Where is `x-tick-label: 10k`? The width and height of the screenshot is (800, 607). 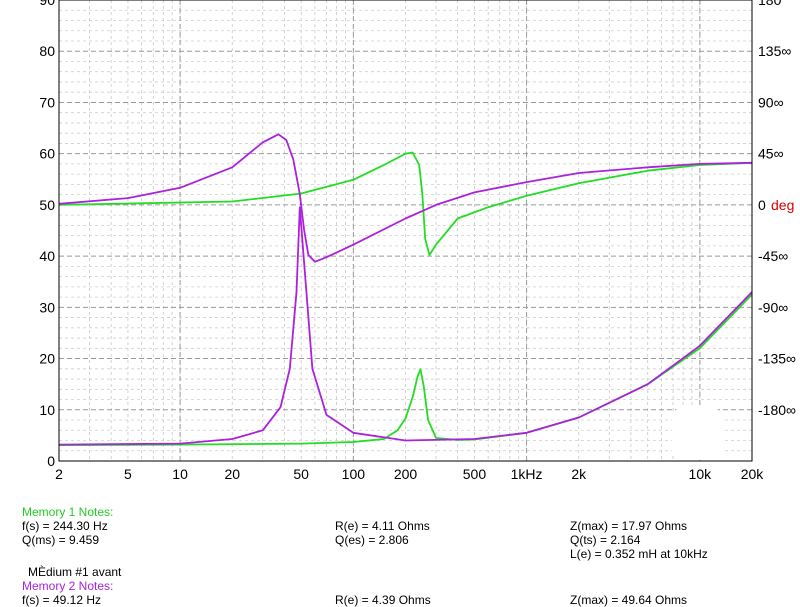
x-tick-label: 10k is located at coordinates (701, 474).